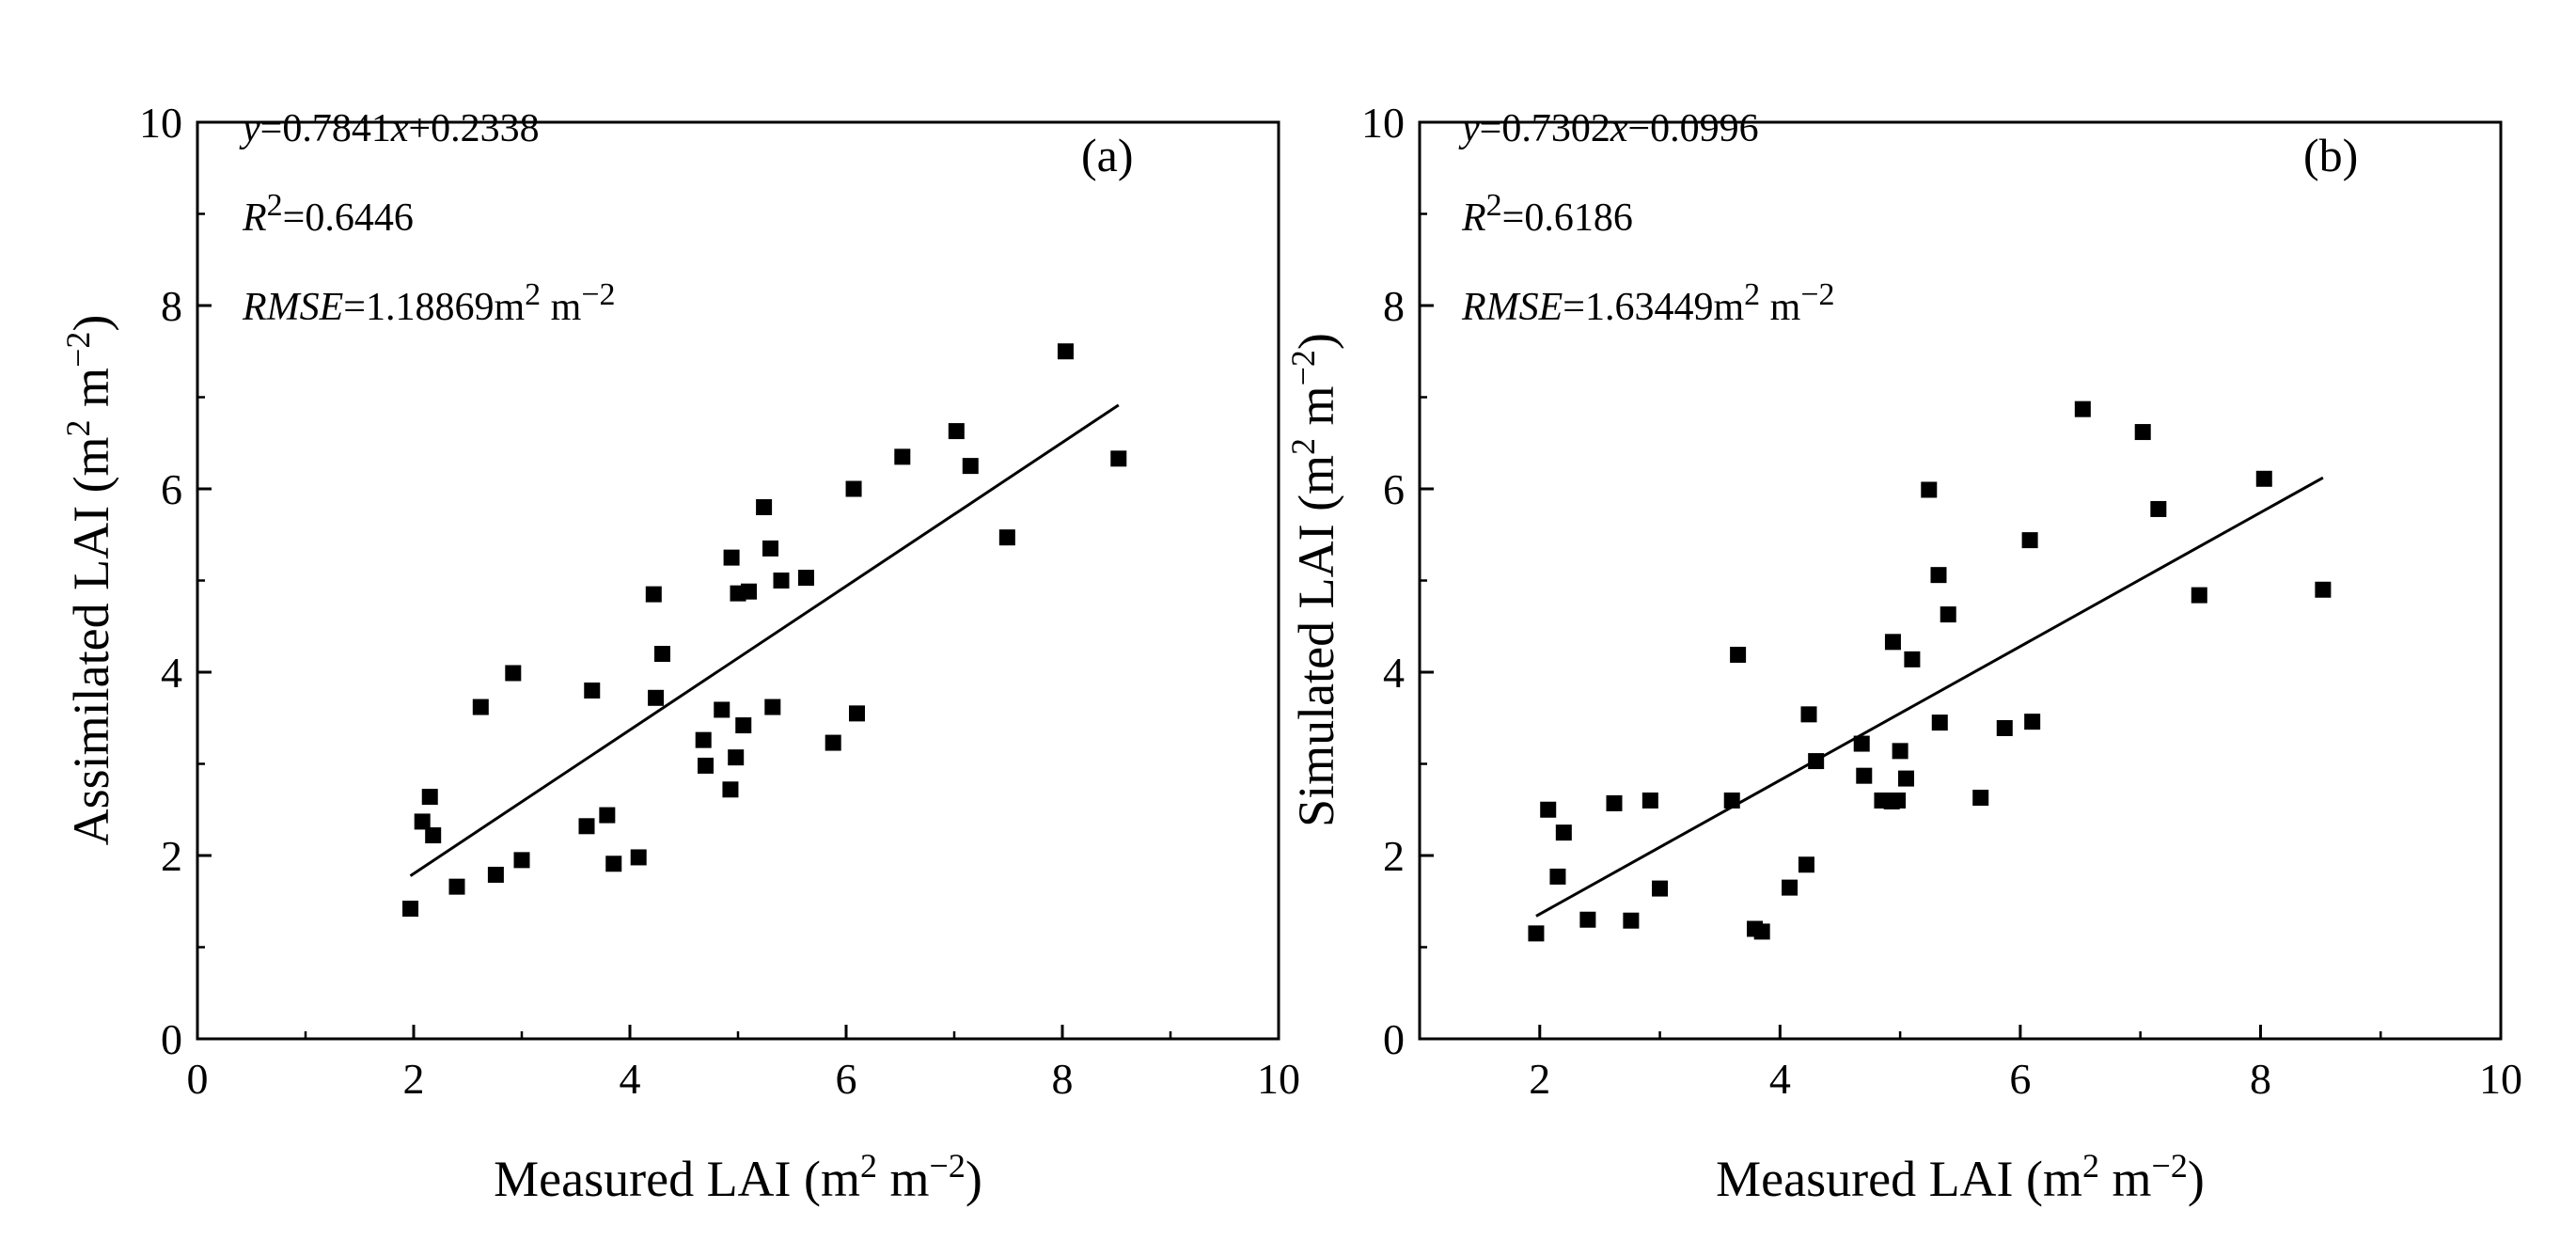 The height and width of the screenshot is (1256, 2576). Describe the element at coordinates (414, 1079) in the screenshot. I see `panel-a-x-tick-label: 2` at that location.